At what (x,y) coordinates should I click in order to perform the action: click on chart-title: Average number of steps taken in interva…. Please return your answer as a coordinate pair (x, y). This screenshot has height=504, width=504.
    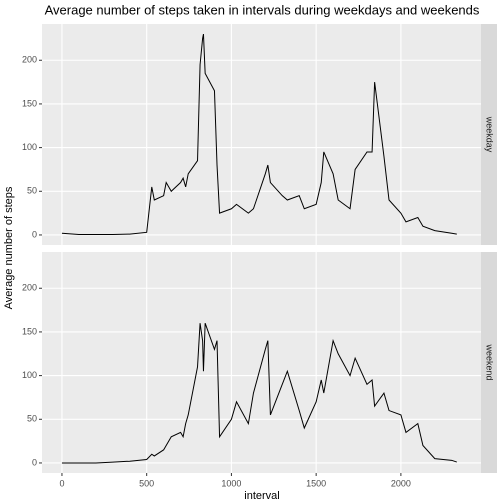
    Looking at the image, I should click on (262, 9).